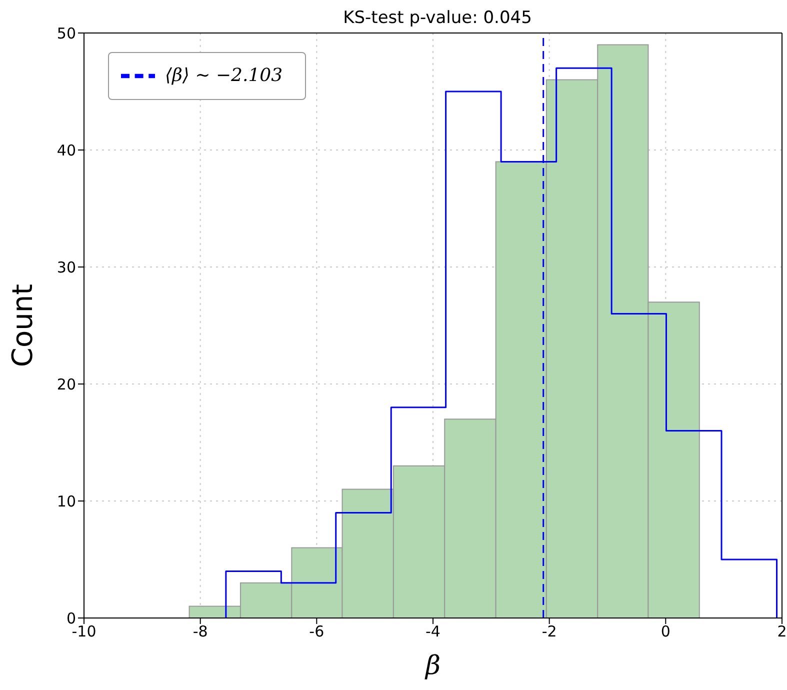 The image size is (787, 690). I want to click on x-tick-label: -6, so click(316, 631).